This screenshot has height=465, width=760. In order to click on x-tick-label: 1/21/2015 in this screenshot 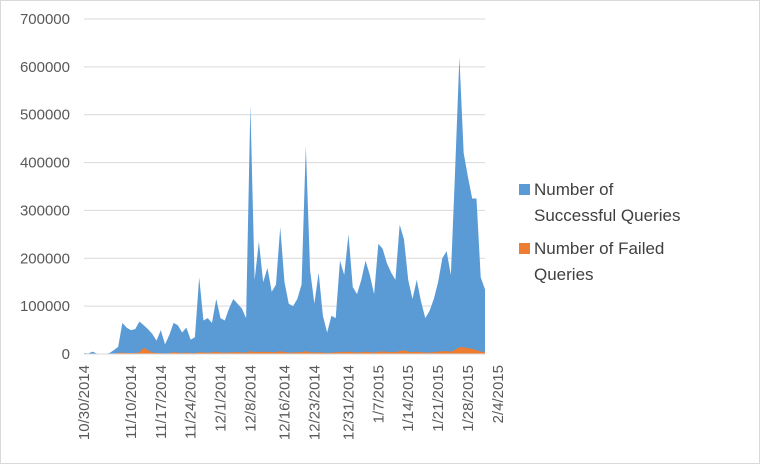, I will do `click(438, 398)`.